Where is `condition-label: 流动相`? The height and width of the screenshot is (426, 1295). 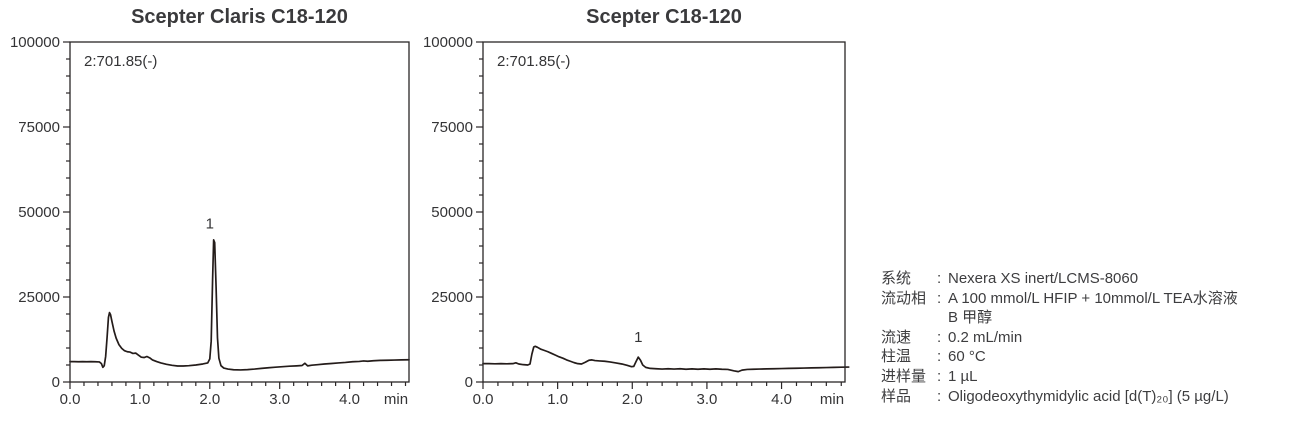
condition-label: 流动相 is located at coordinates (904, 298).